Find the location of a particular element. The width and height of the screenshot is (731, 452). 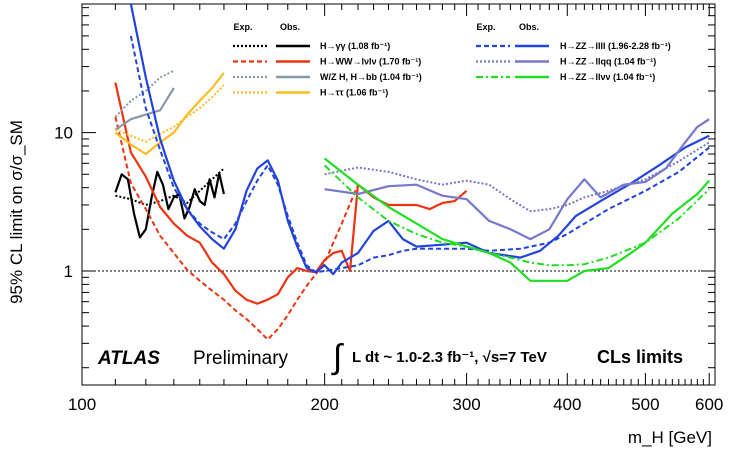

x-tick-label: 100 is located at coordinates (82, 404).